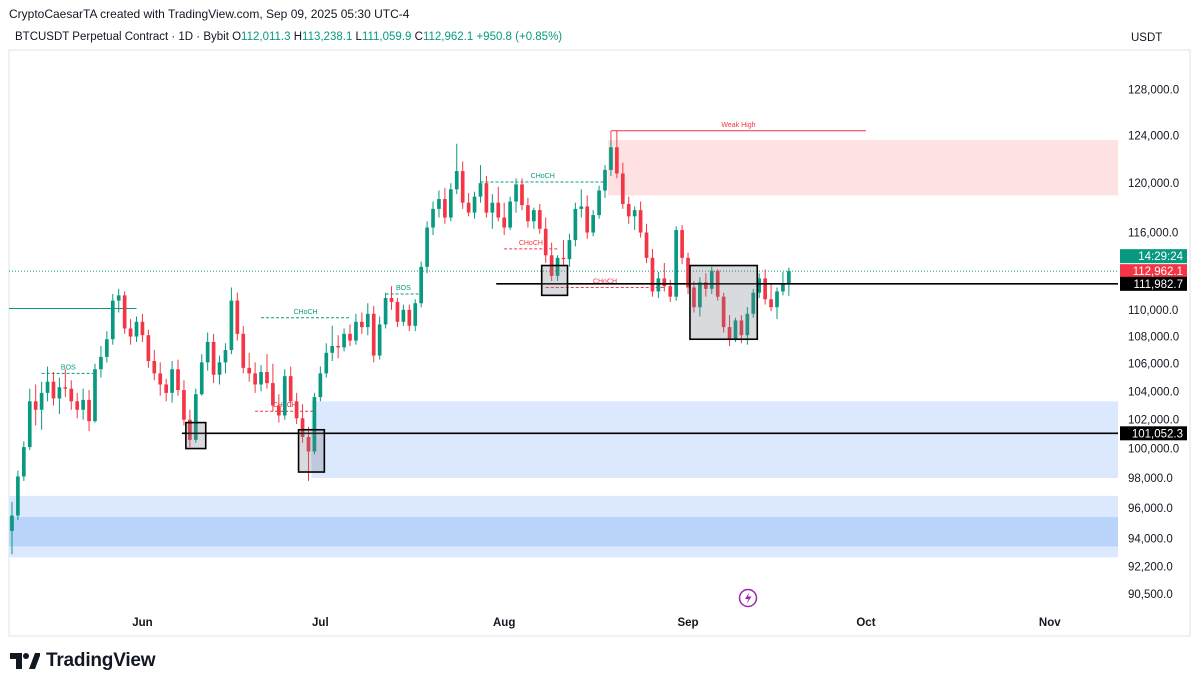 The width and height of the screenshot is (1200, 687). Describe the element at coordinates (1150, 595) in the screenshot. I see `y-tick-label: 90,500.0` at that location.